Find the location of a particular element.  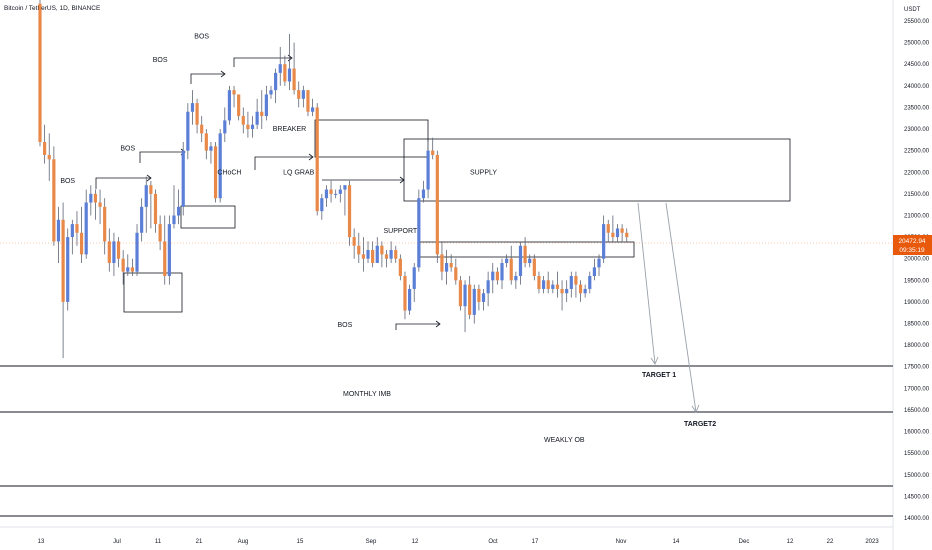

y-tick-label: 18000.00 is located at coordinates (917, 346).